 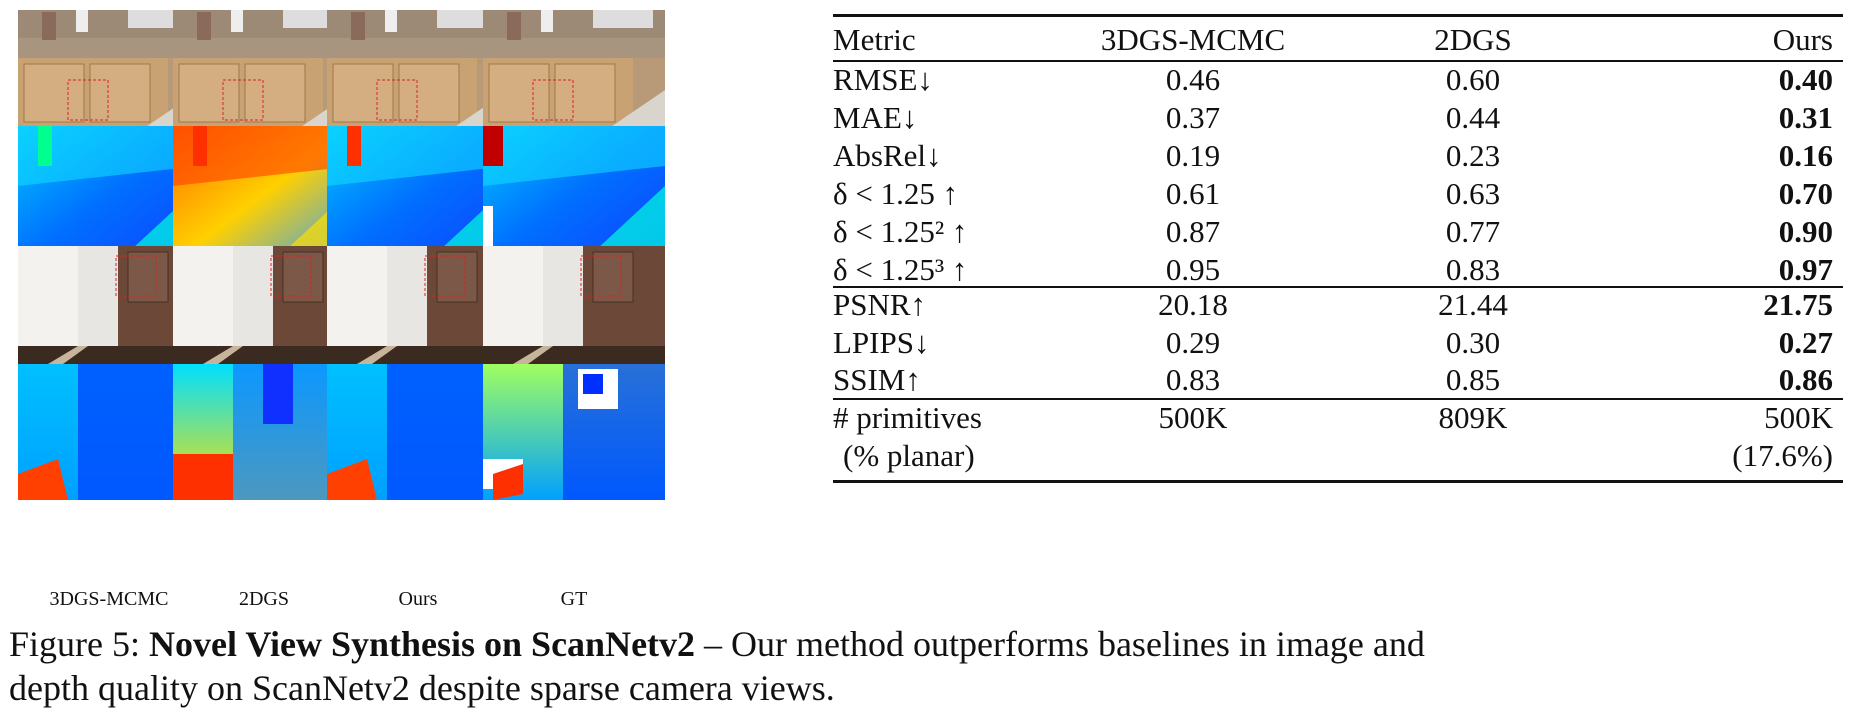 What do you see at coordinates (1338, 287) in the screenshot?
I see `table-mid-rule` at bounding box center [1338, 287].